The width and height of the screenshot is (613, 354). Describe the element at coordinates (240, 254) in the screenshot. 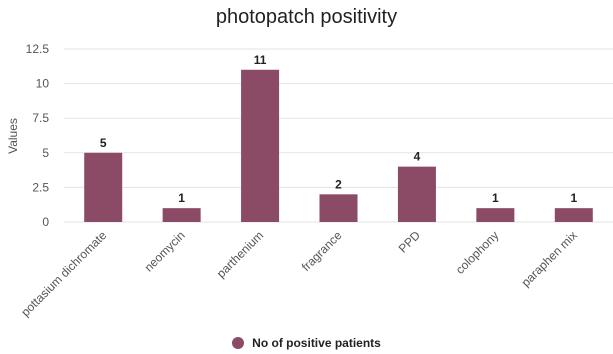

I see `x-tick-label: parthenium` at that location.